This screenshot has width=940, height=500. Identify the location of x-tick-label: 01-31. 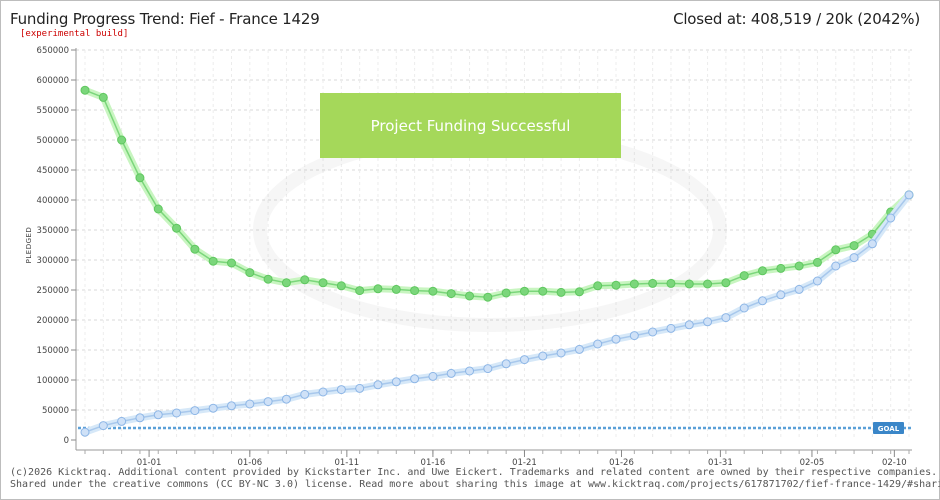
(720, 463).